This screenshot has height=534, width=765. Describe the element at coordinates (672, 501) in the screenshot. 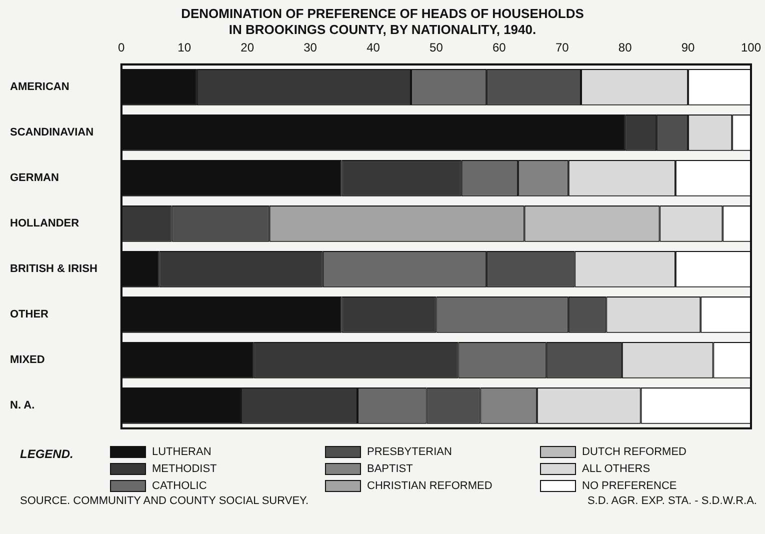

I see `text: S.D. AGR. EXP. STA. - S.D.W.R.A.` at that location.